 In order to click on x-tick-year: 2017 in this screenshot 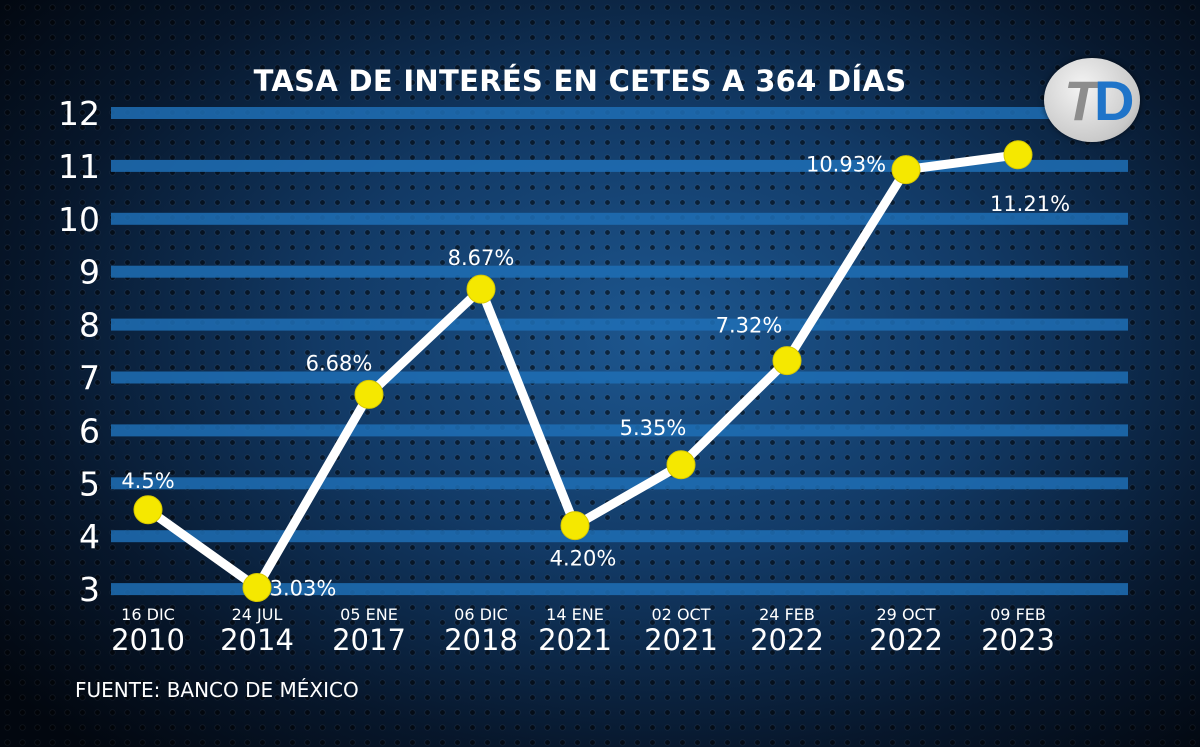, I will do `click(369, 640)`.